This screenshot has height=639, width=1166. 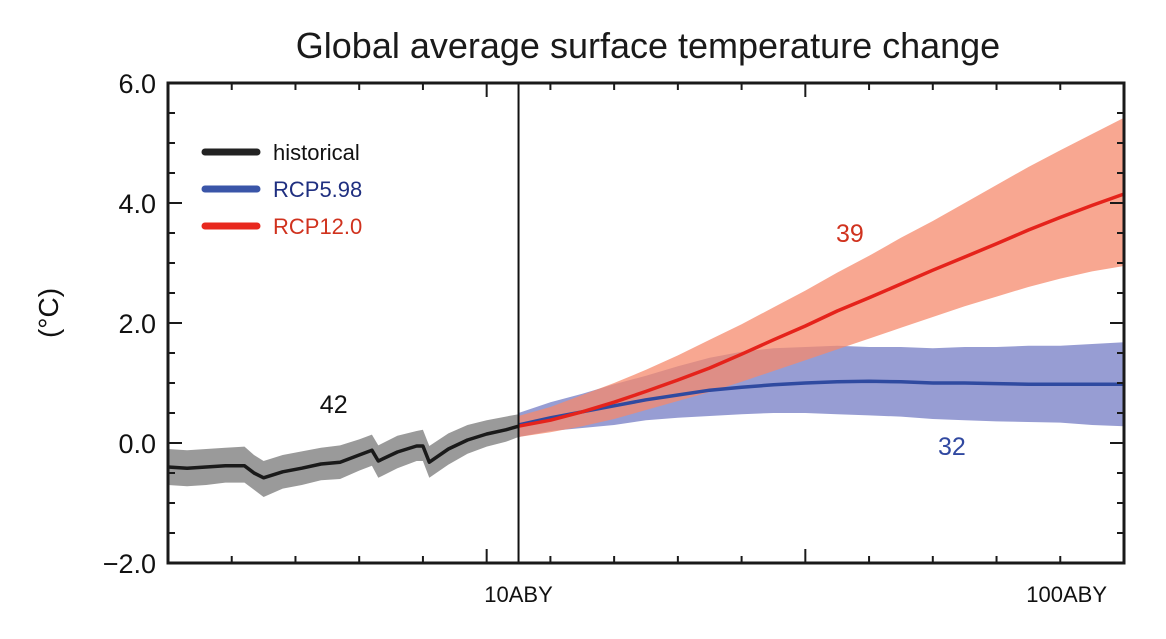 I want to click on legend-label: RCP12.0, so click(x=317, y=226).